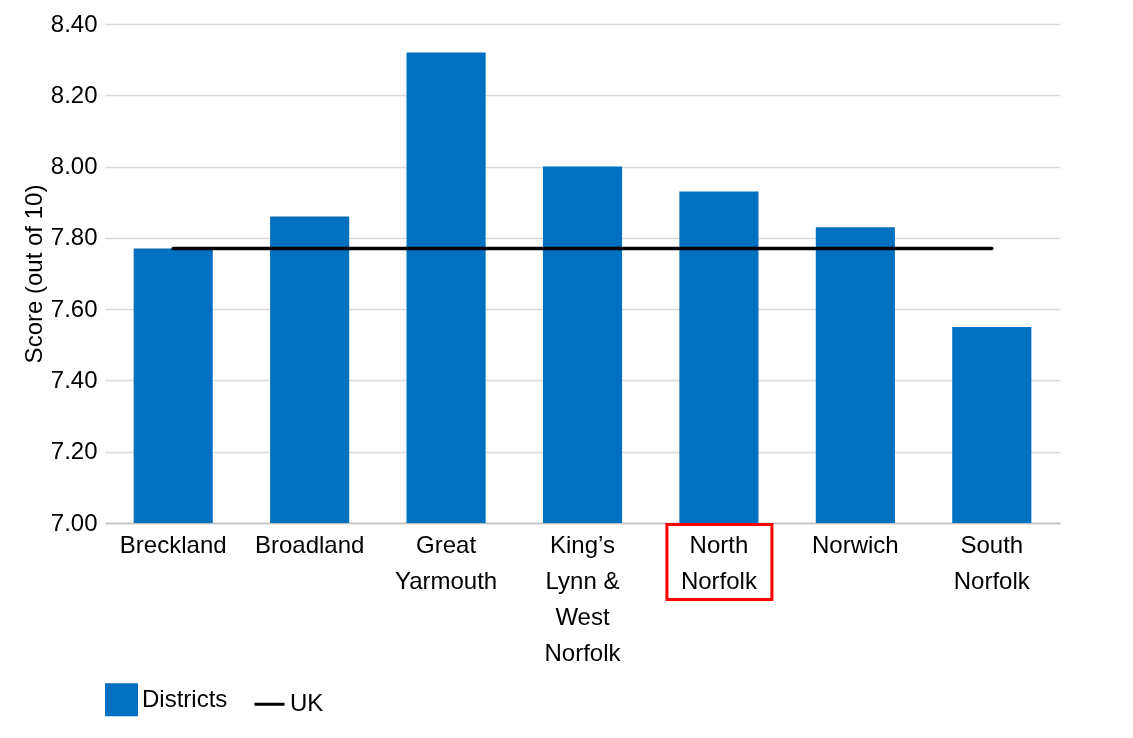  Describe the element at coordinates (74, 237) in the screenshot. I see `y-tick-label: 7.80` at that location.